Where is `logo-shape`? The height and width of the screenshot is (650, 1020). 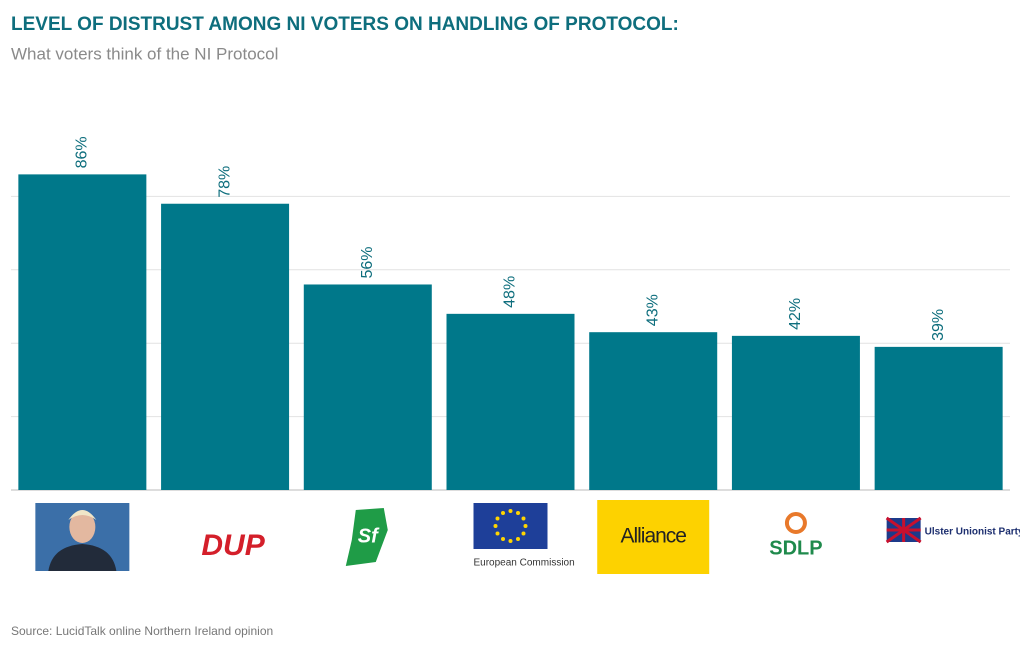 logo-shape is located at coordinates (366, 537).